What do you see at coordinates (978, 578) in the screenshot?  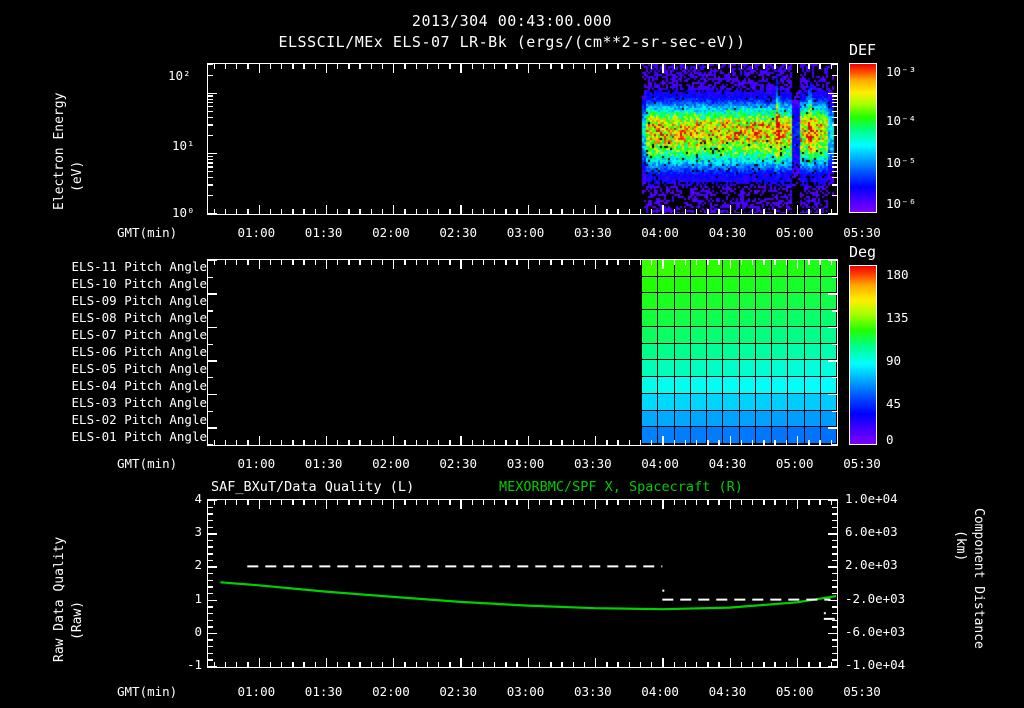 I see `bottom-y-axis-label-right-line1: Component Distance` at bounding box center [978, 578].